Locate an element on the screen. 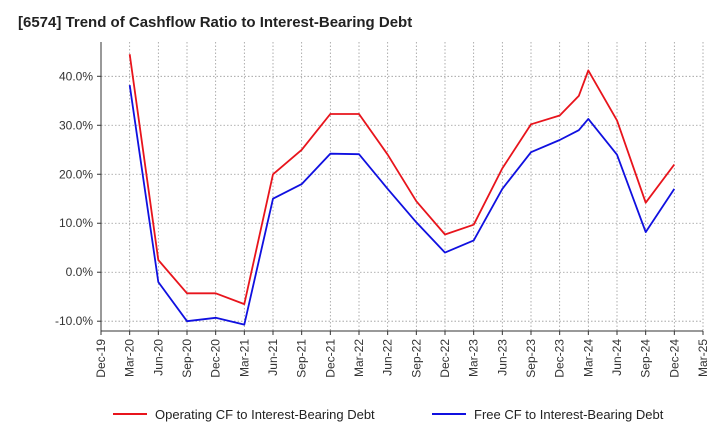 The image size is (720, 440). legend-operating-cf: Operating CF to Interest-Bearing Debt is located at coordinates (244, 414).